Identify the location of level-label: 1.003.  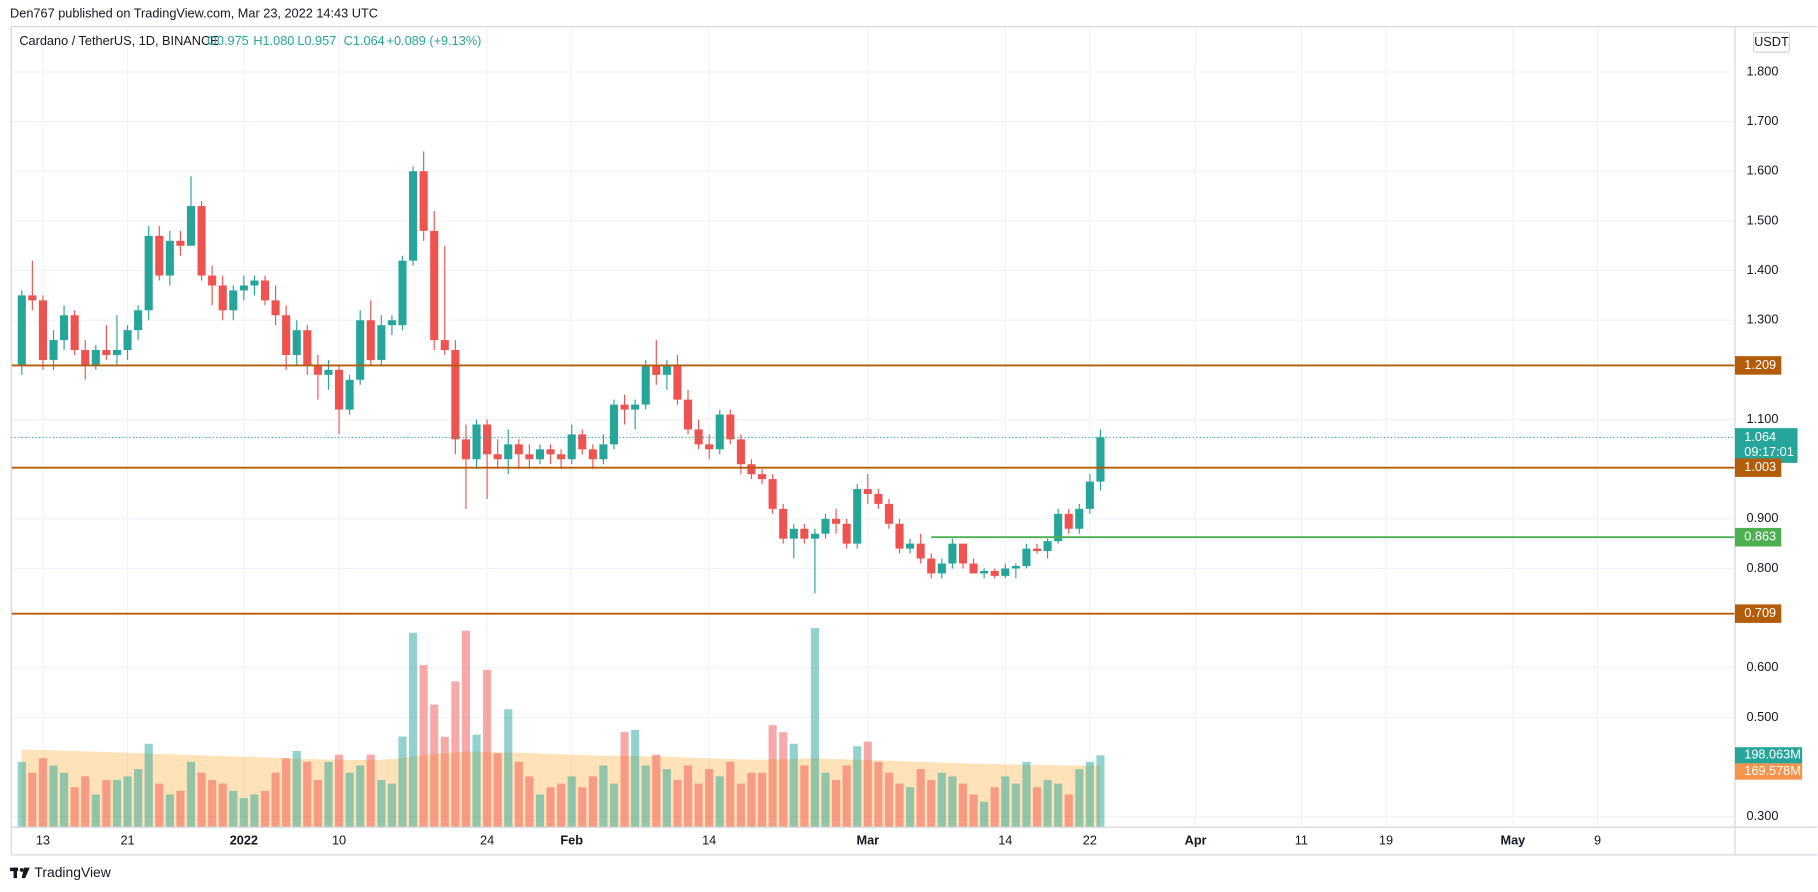
(1760, 466).